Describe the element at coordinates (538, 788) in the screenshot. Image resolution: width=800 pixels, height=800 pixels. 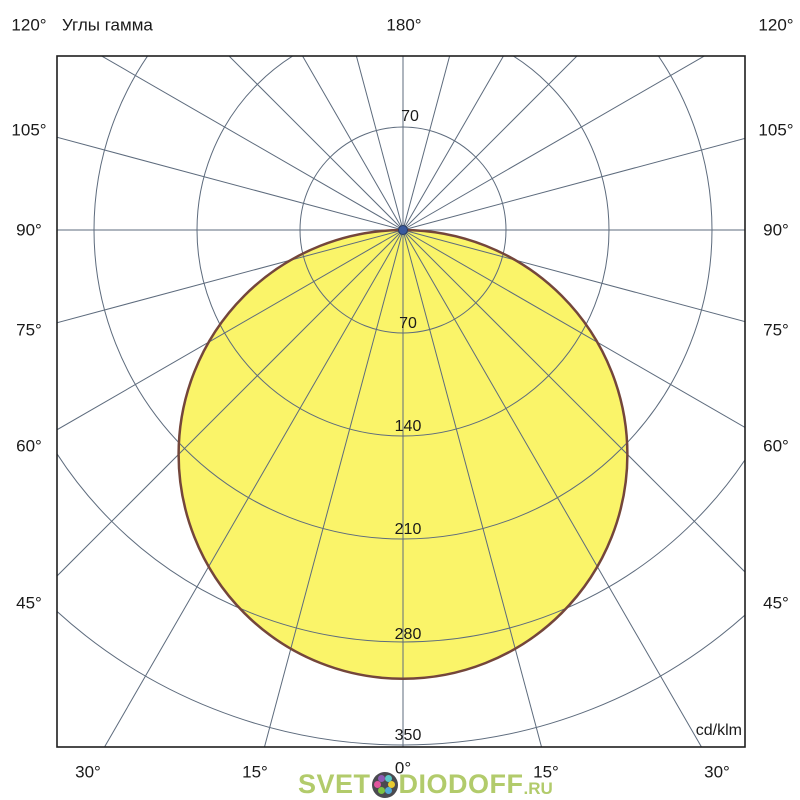
I see `watermark-text-ru: .RU` at that location.